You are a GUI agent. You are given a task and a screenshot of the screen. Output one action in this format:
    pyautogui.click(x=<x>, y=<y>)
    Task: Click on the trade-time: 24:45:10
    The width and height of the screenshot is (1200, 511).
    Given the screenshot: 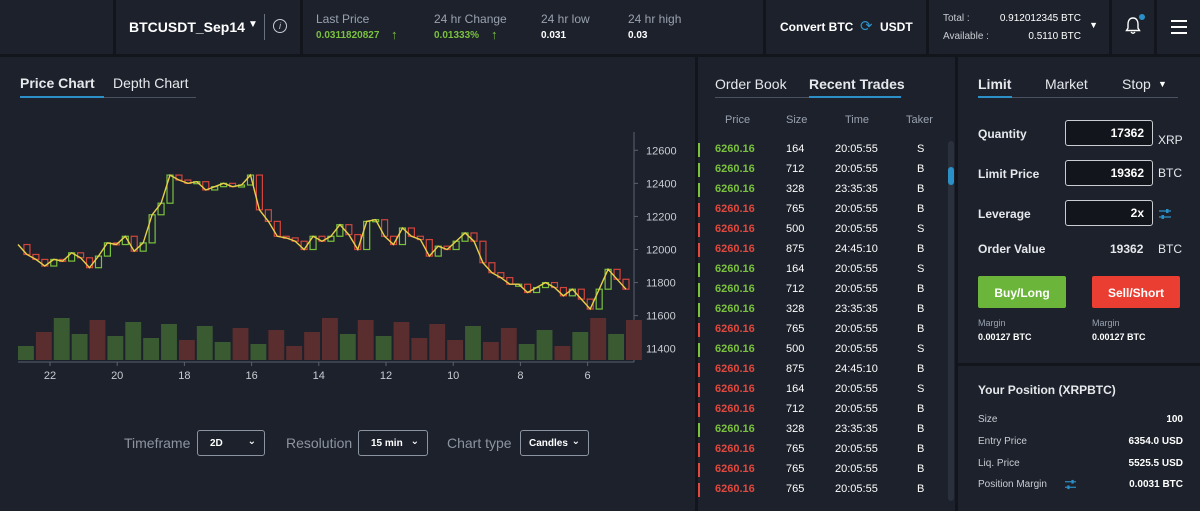 What is the action you would take?
    pyautogui.click(x=856, y=369)
    